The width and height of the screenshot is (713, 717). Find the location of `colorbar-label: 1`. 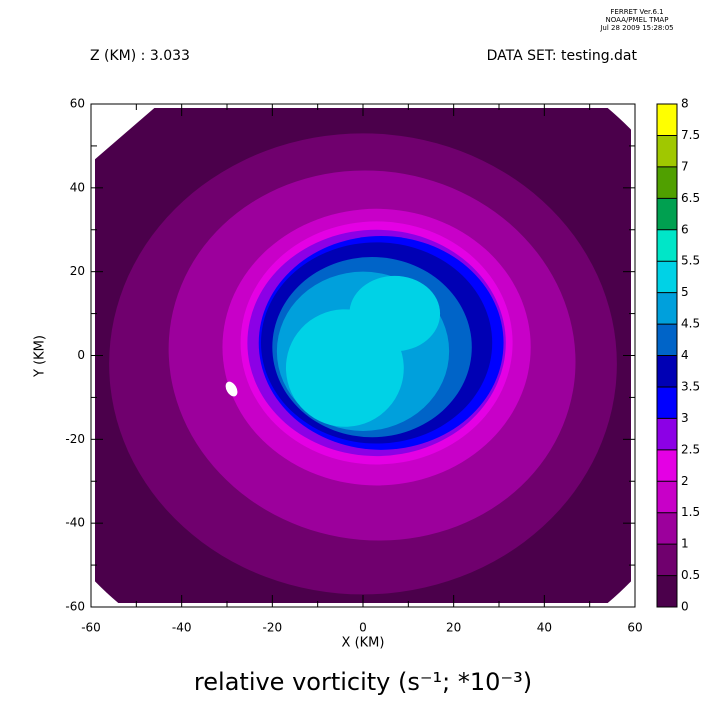

colorbar-label: 1 is located at coordinates (685, 544).